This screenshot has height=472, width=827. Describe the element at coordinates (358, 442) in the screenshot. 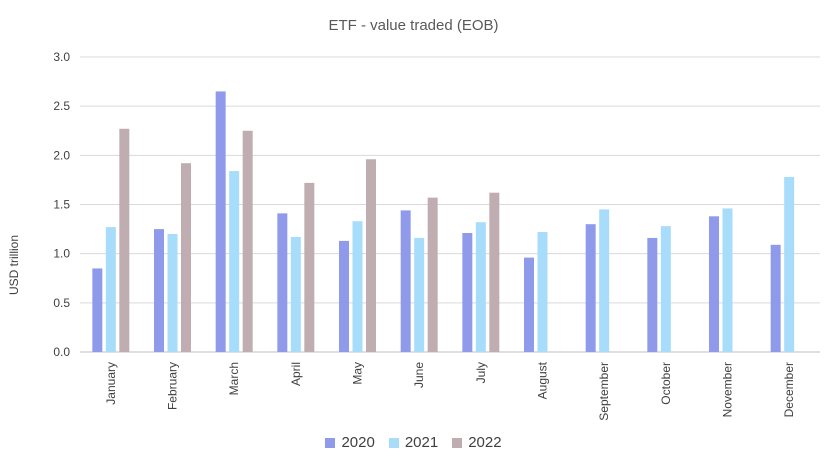

I see `legend-label: 2020` at that location.